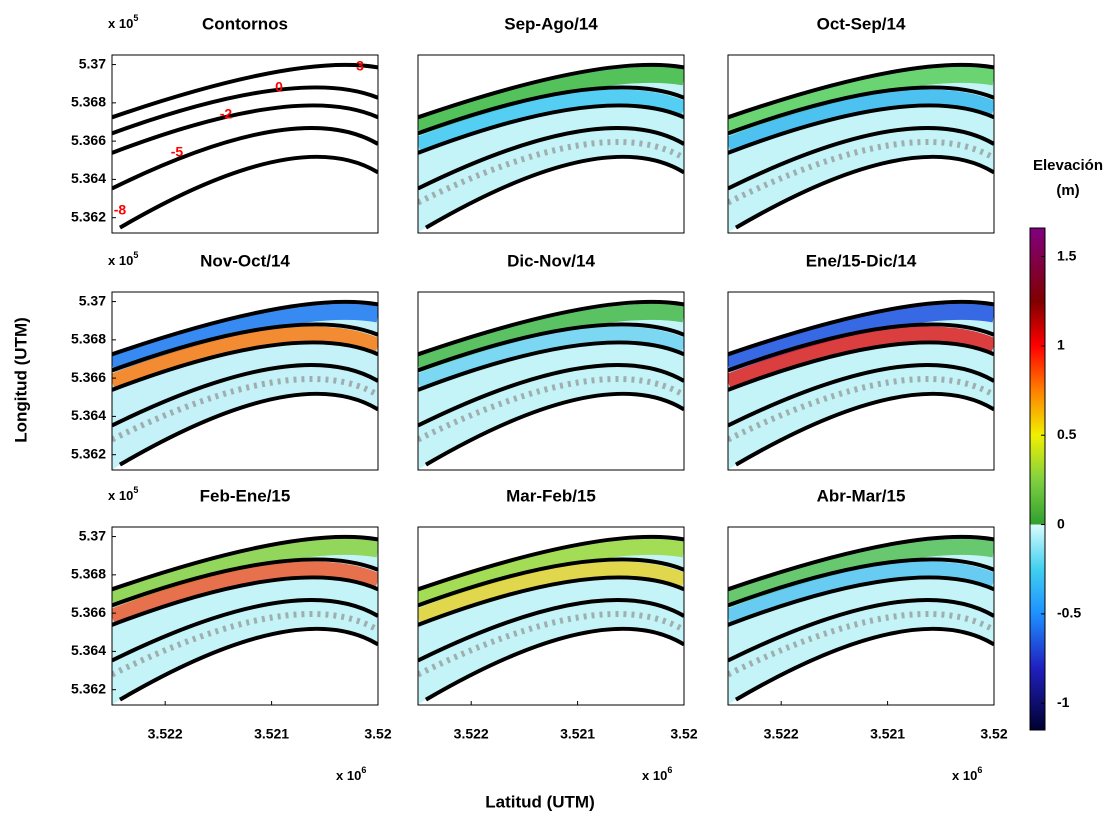  I want to click on y-axis-label: Longitud (UTM), so click(20, 380).